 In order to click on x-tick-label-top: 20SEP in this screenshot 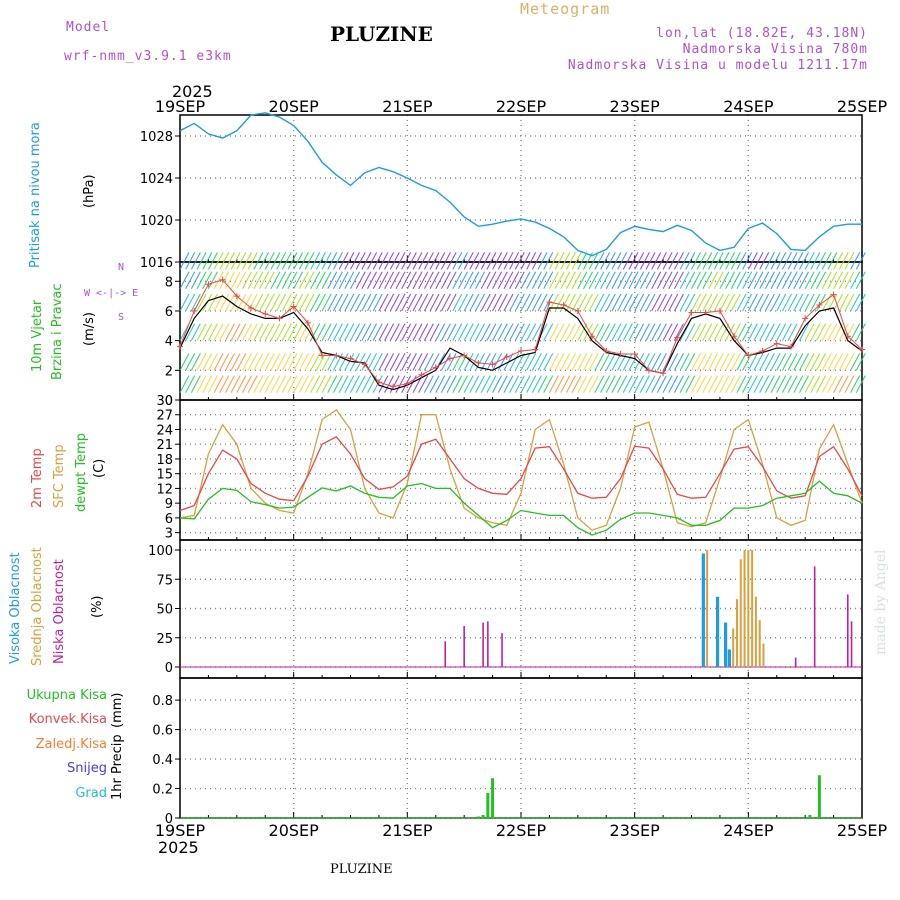, I will do `click(294, 106)`.